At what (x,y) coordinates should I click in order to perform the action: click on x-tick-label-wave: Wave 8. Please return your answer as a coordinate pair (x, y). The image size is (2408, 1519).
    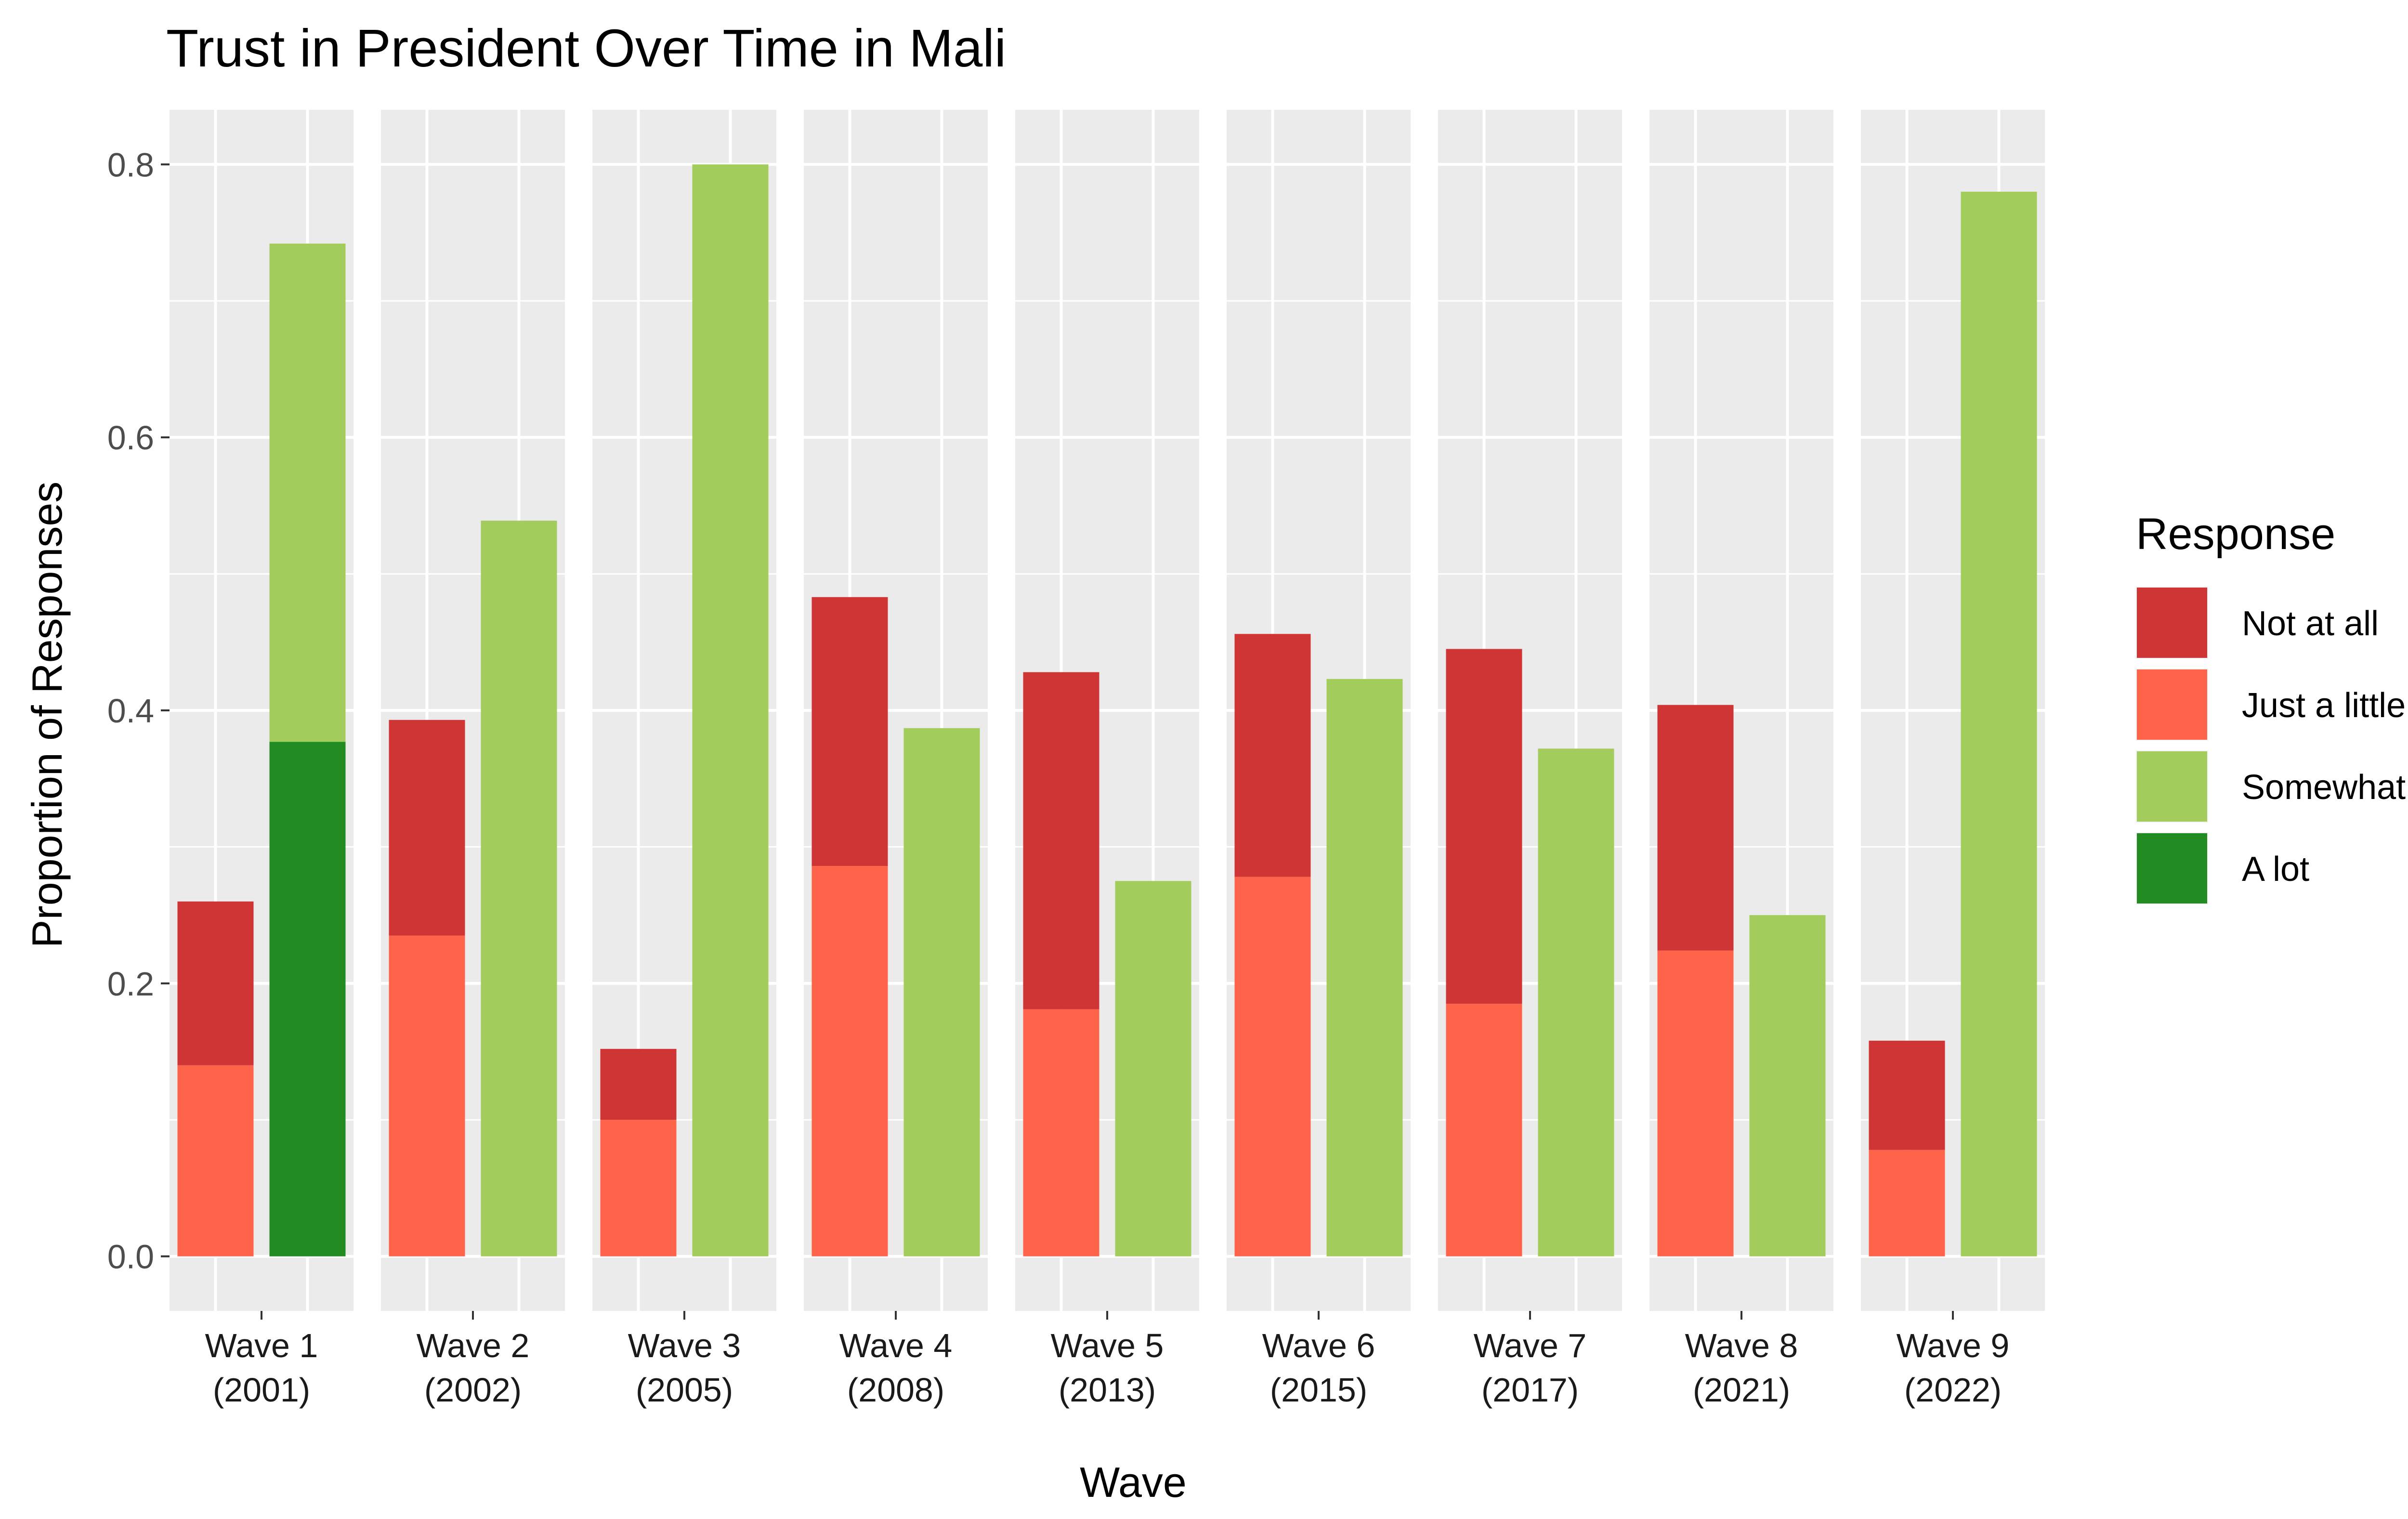
    Looking at the image, I should click on (1741, 1345).